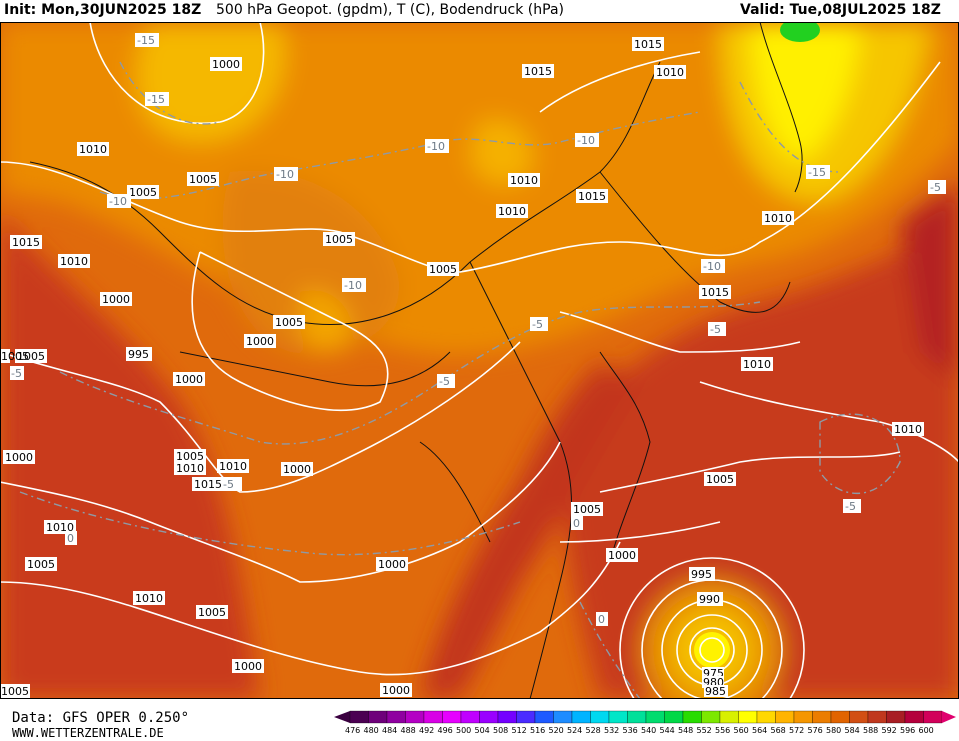 The image size is (959, 741). Describe the element at coordinates (929, 282) in the screenshot. I see `deep-red-east` at that location.